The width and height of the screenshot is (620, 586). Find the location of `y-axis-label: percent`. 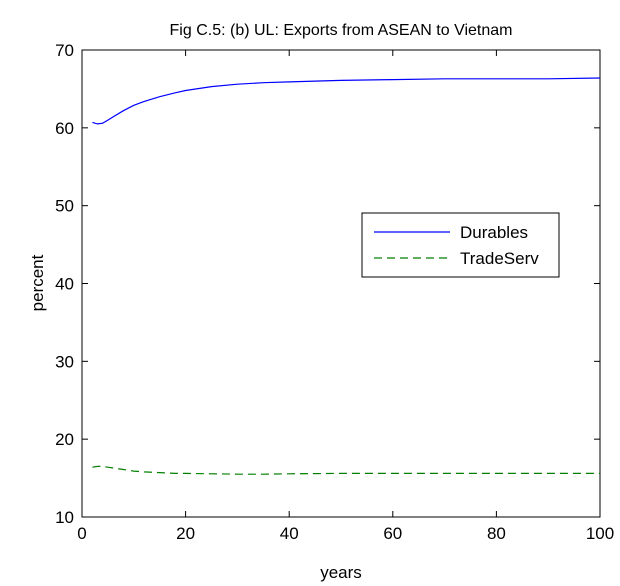

y-axis-label: percent is located at coordinates (37, 282).